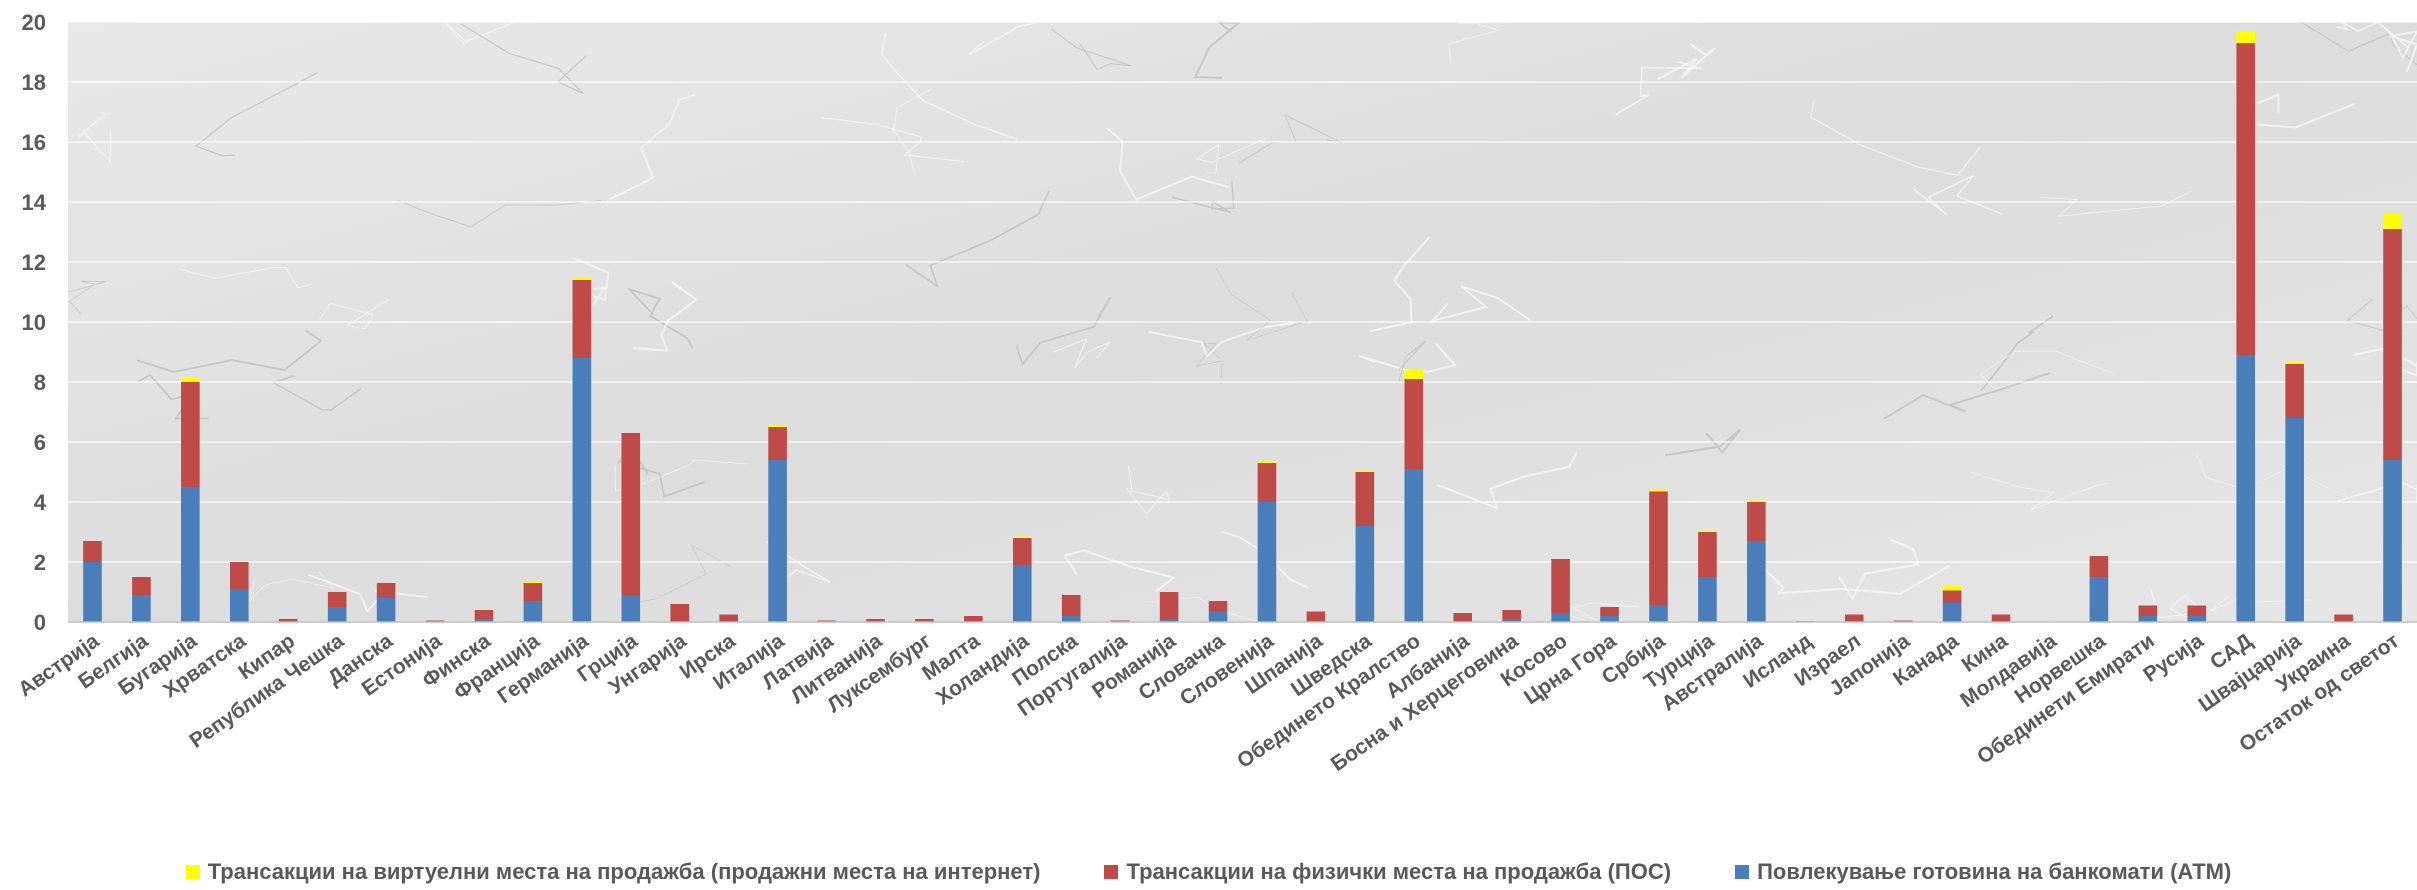  I want to click on y-tick-label: 16, so click(34, 142).